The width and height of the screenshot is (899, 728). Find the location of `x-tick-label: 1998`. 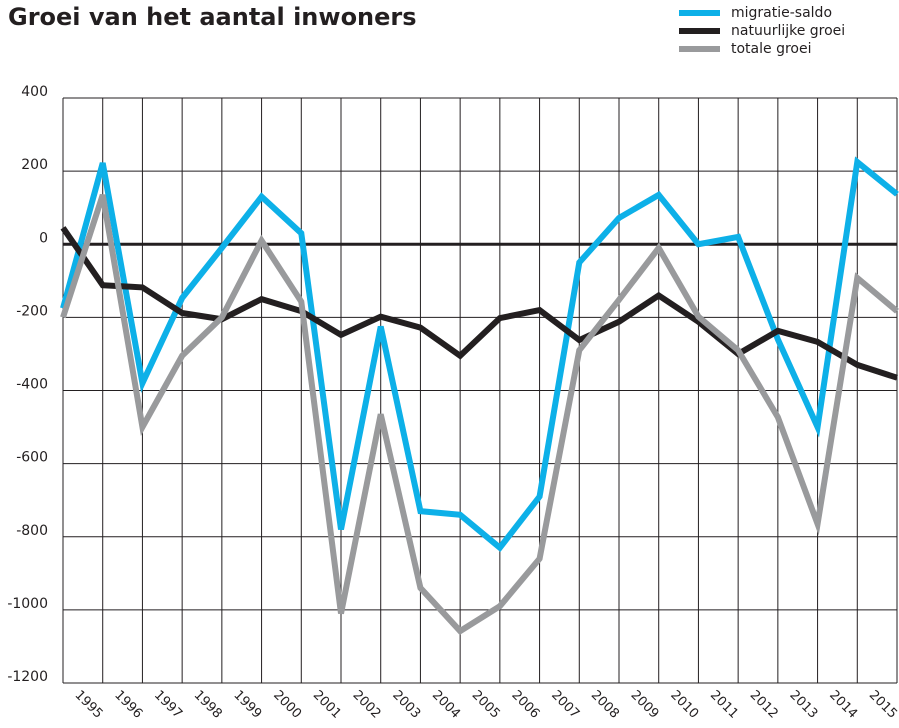

x-tick-label: 1998 is located at coordinates (208, 705).